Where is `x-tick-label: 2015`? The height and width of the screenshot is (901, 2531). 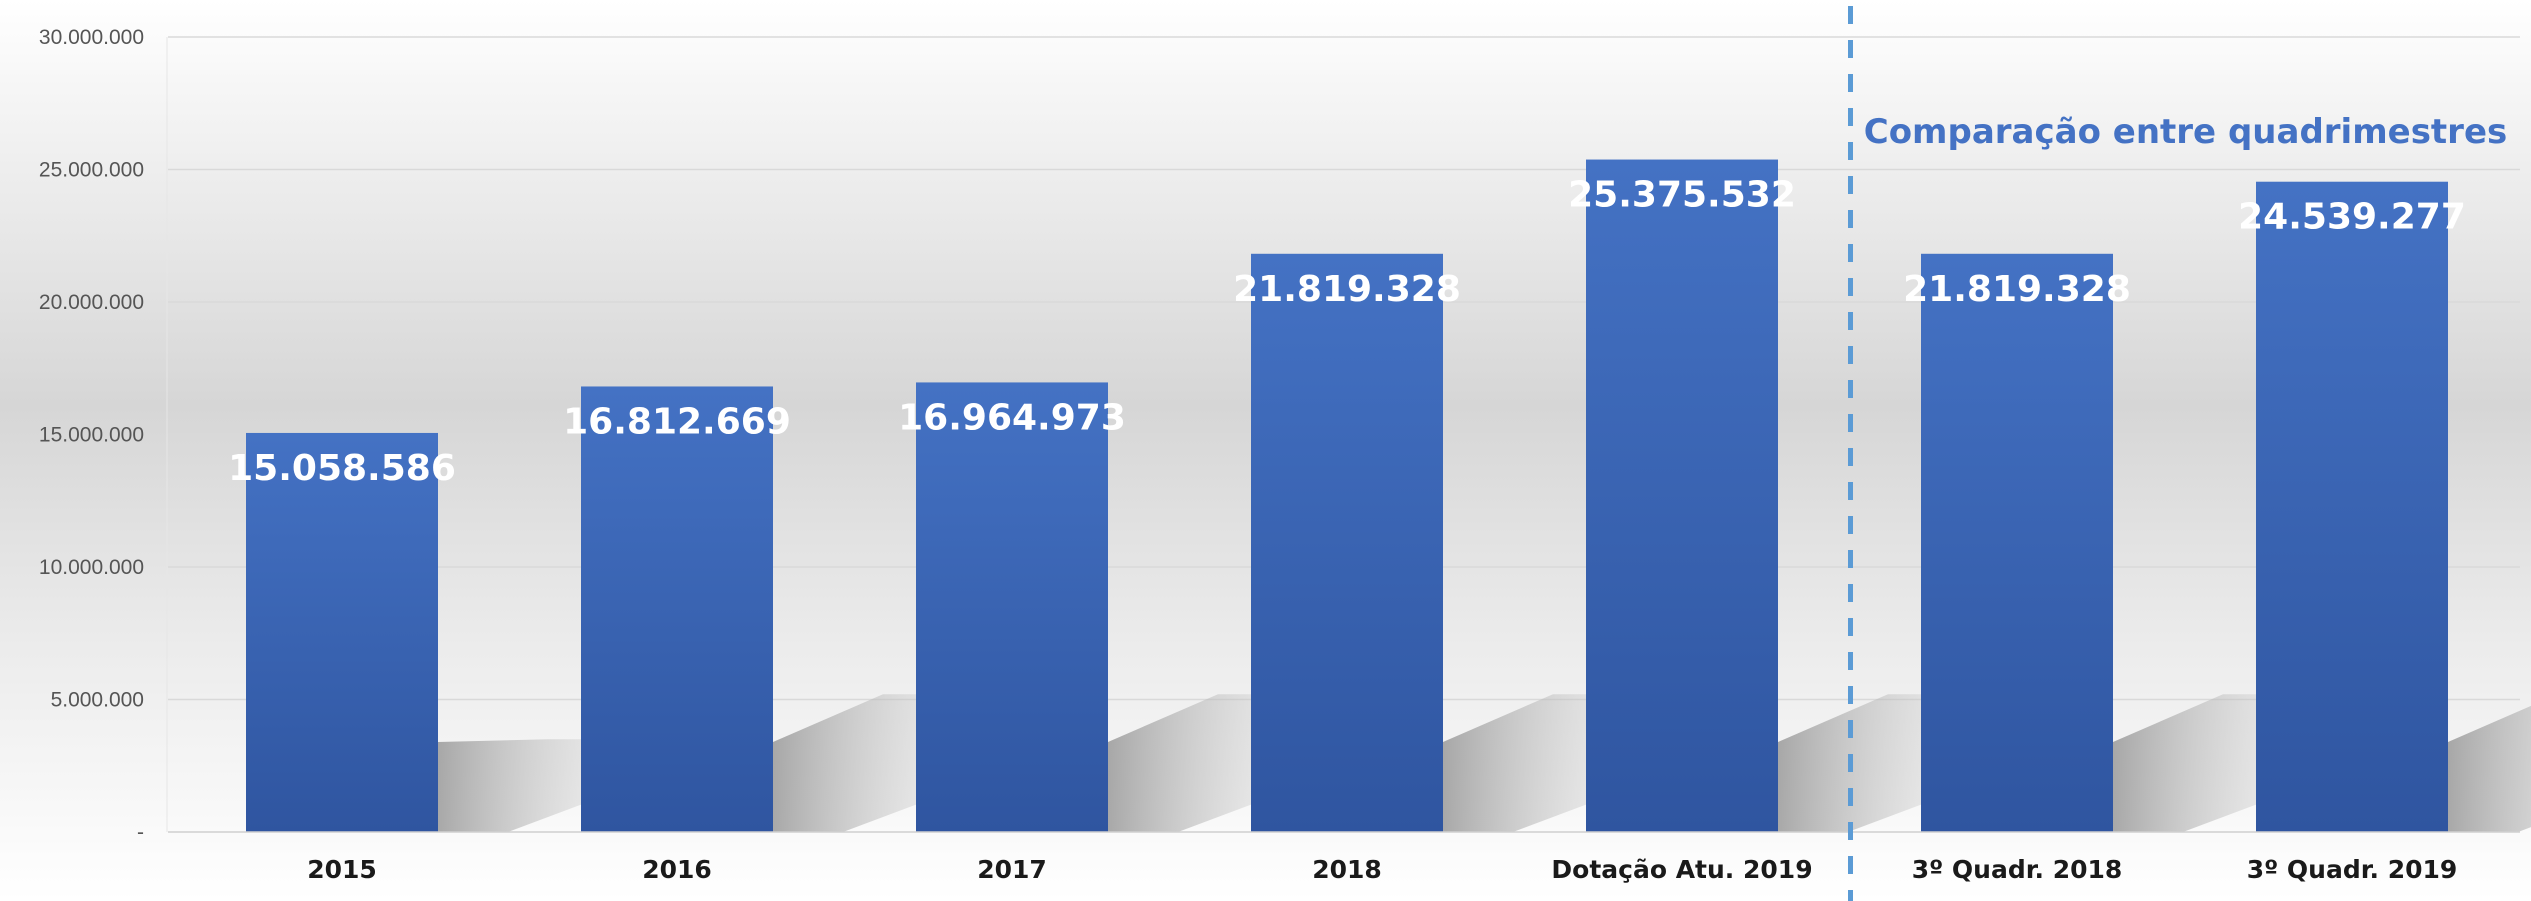
x-tick-label: 2015 is located at coordinates (342, 869).